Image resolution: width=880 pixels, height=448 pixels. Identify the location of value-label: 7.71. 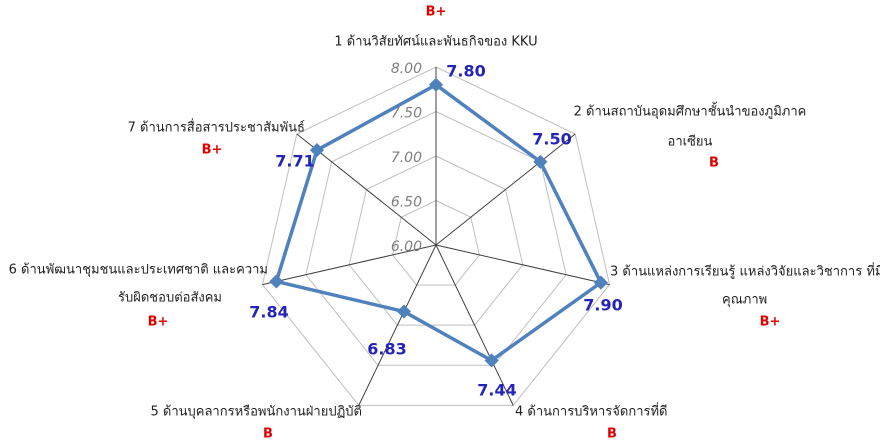
(294, 161).